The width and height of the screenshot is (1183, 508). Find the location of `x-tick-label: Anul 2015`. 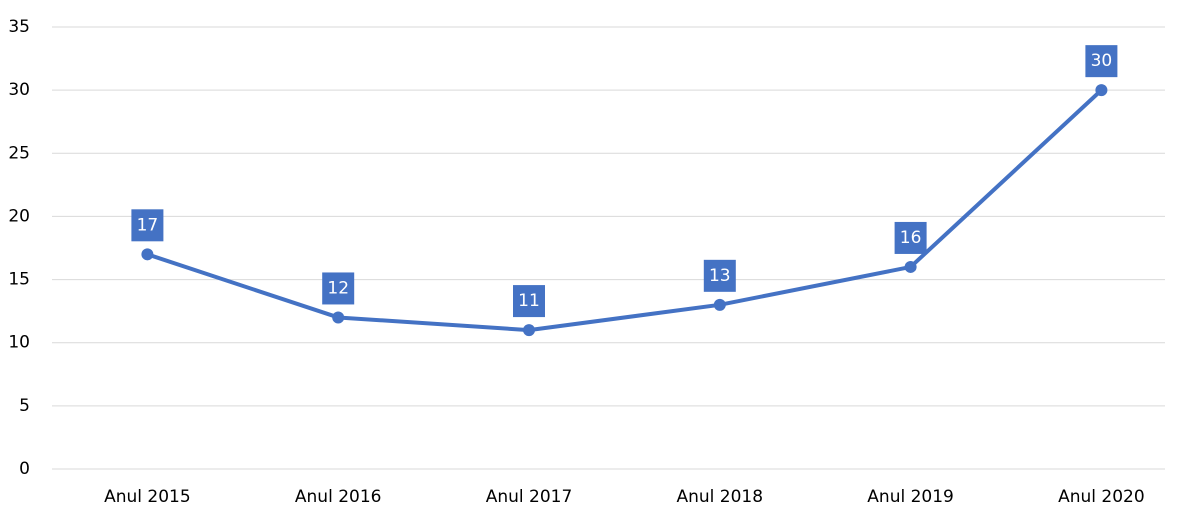

x-tick-label: Anul 2015 is located at coordinates (147, 497).